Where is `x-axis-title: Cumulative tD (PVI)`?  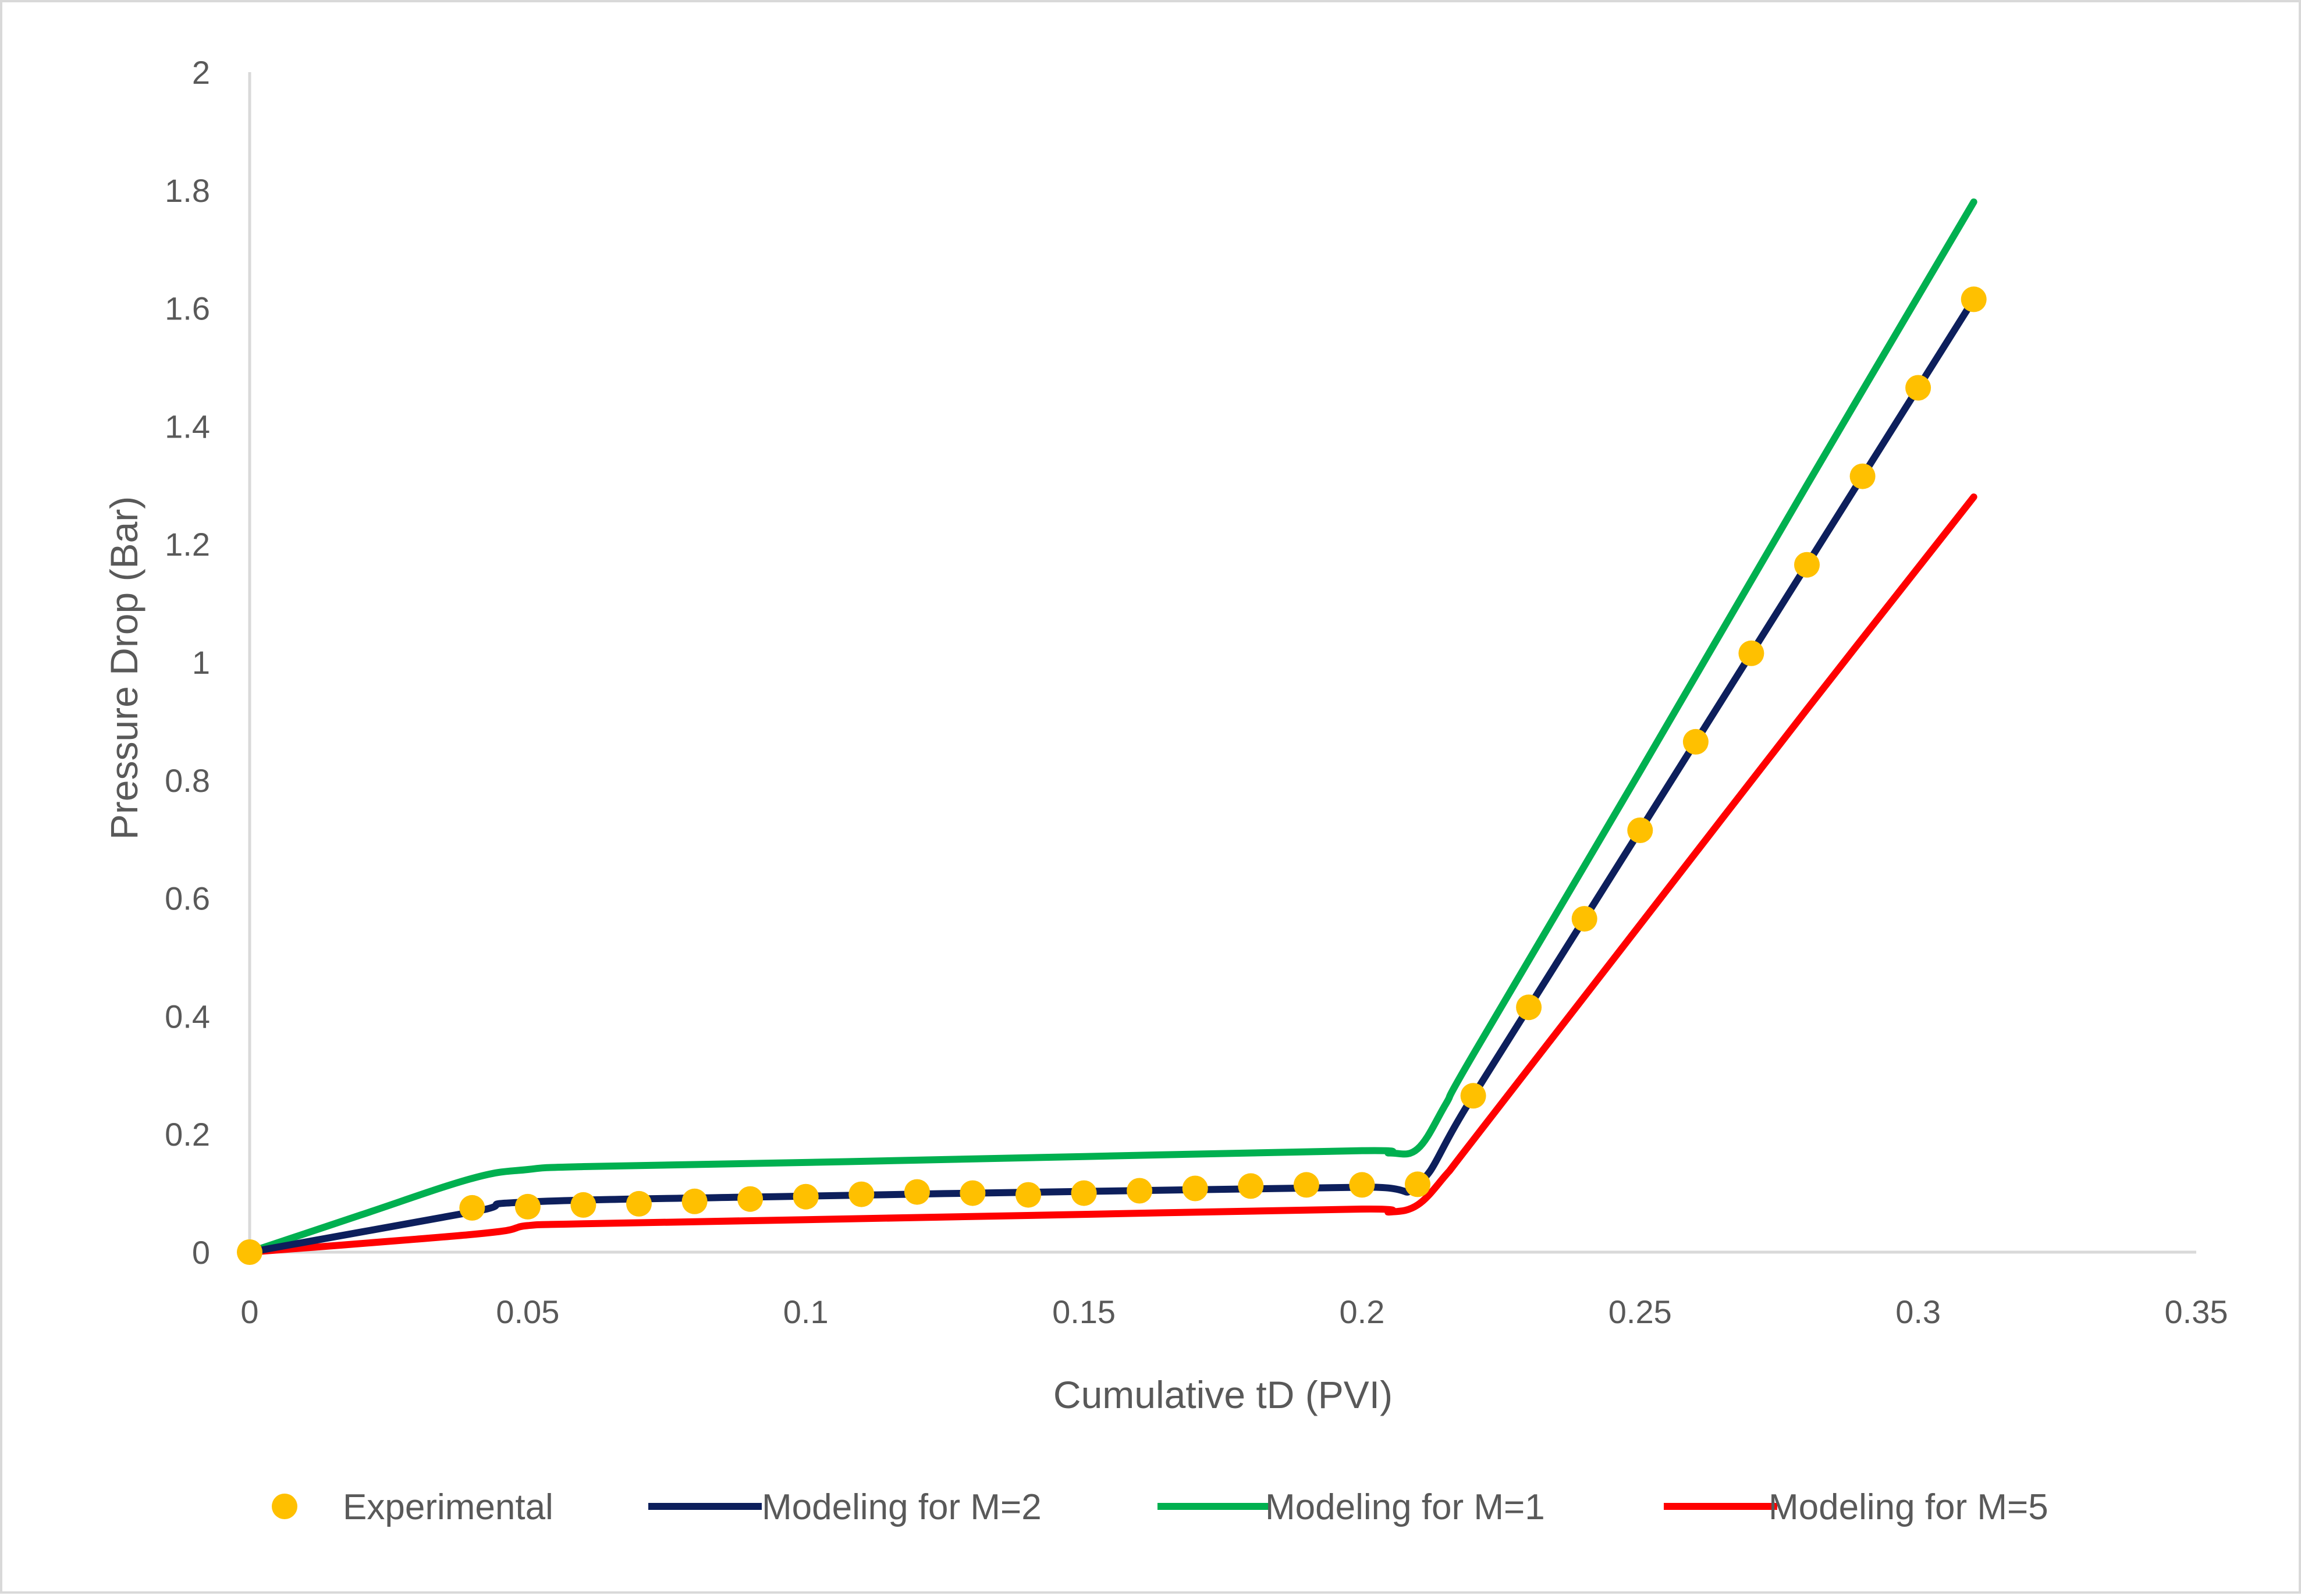 x-axis-title: Cumulative tD (PVI) is located at coordinates (1223, 1394).